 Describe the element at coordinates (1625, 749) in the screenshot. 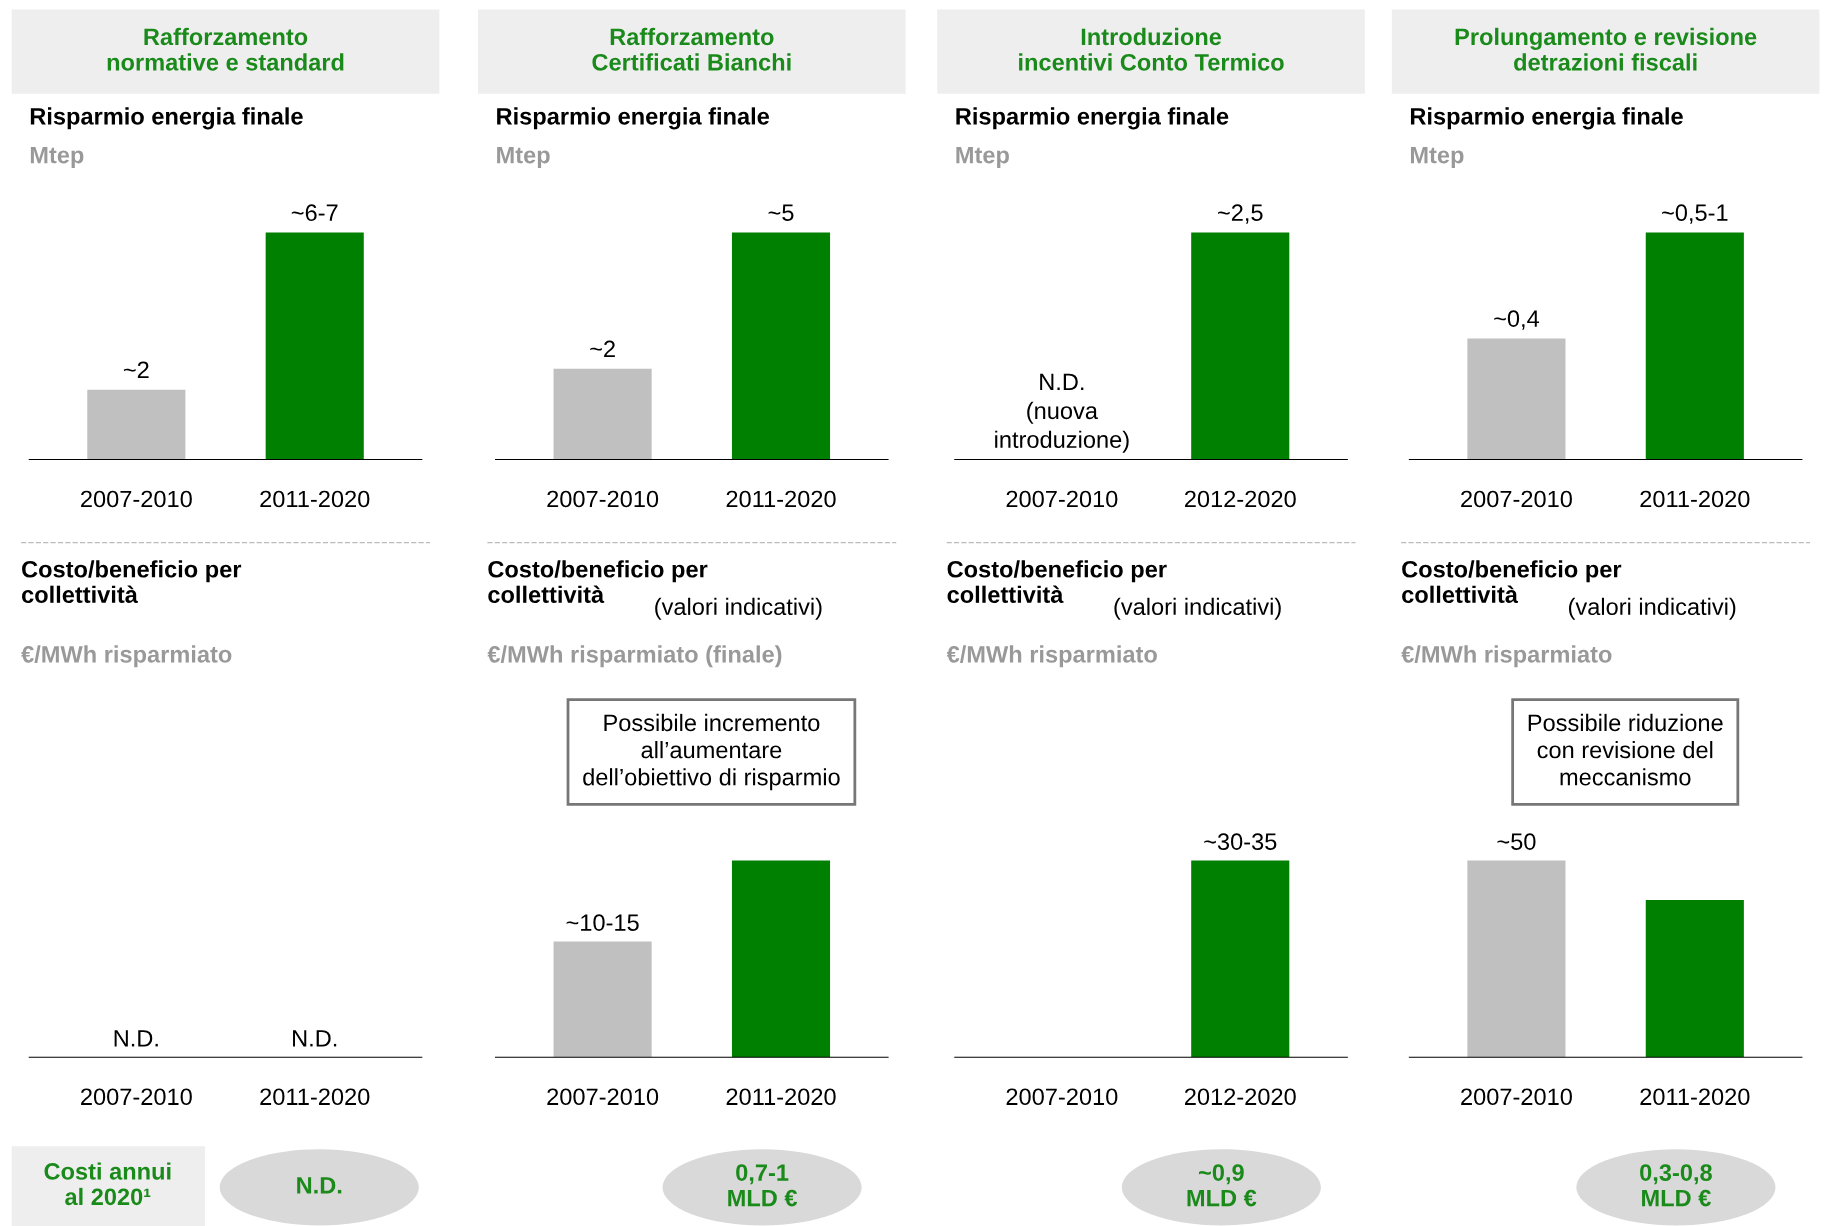

I see `text: Possibile riduzione con revisione del meccanismo` at that location.